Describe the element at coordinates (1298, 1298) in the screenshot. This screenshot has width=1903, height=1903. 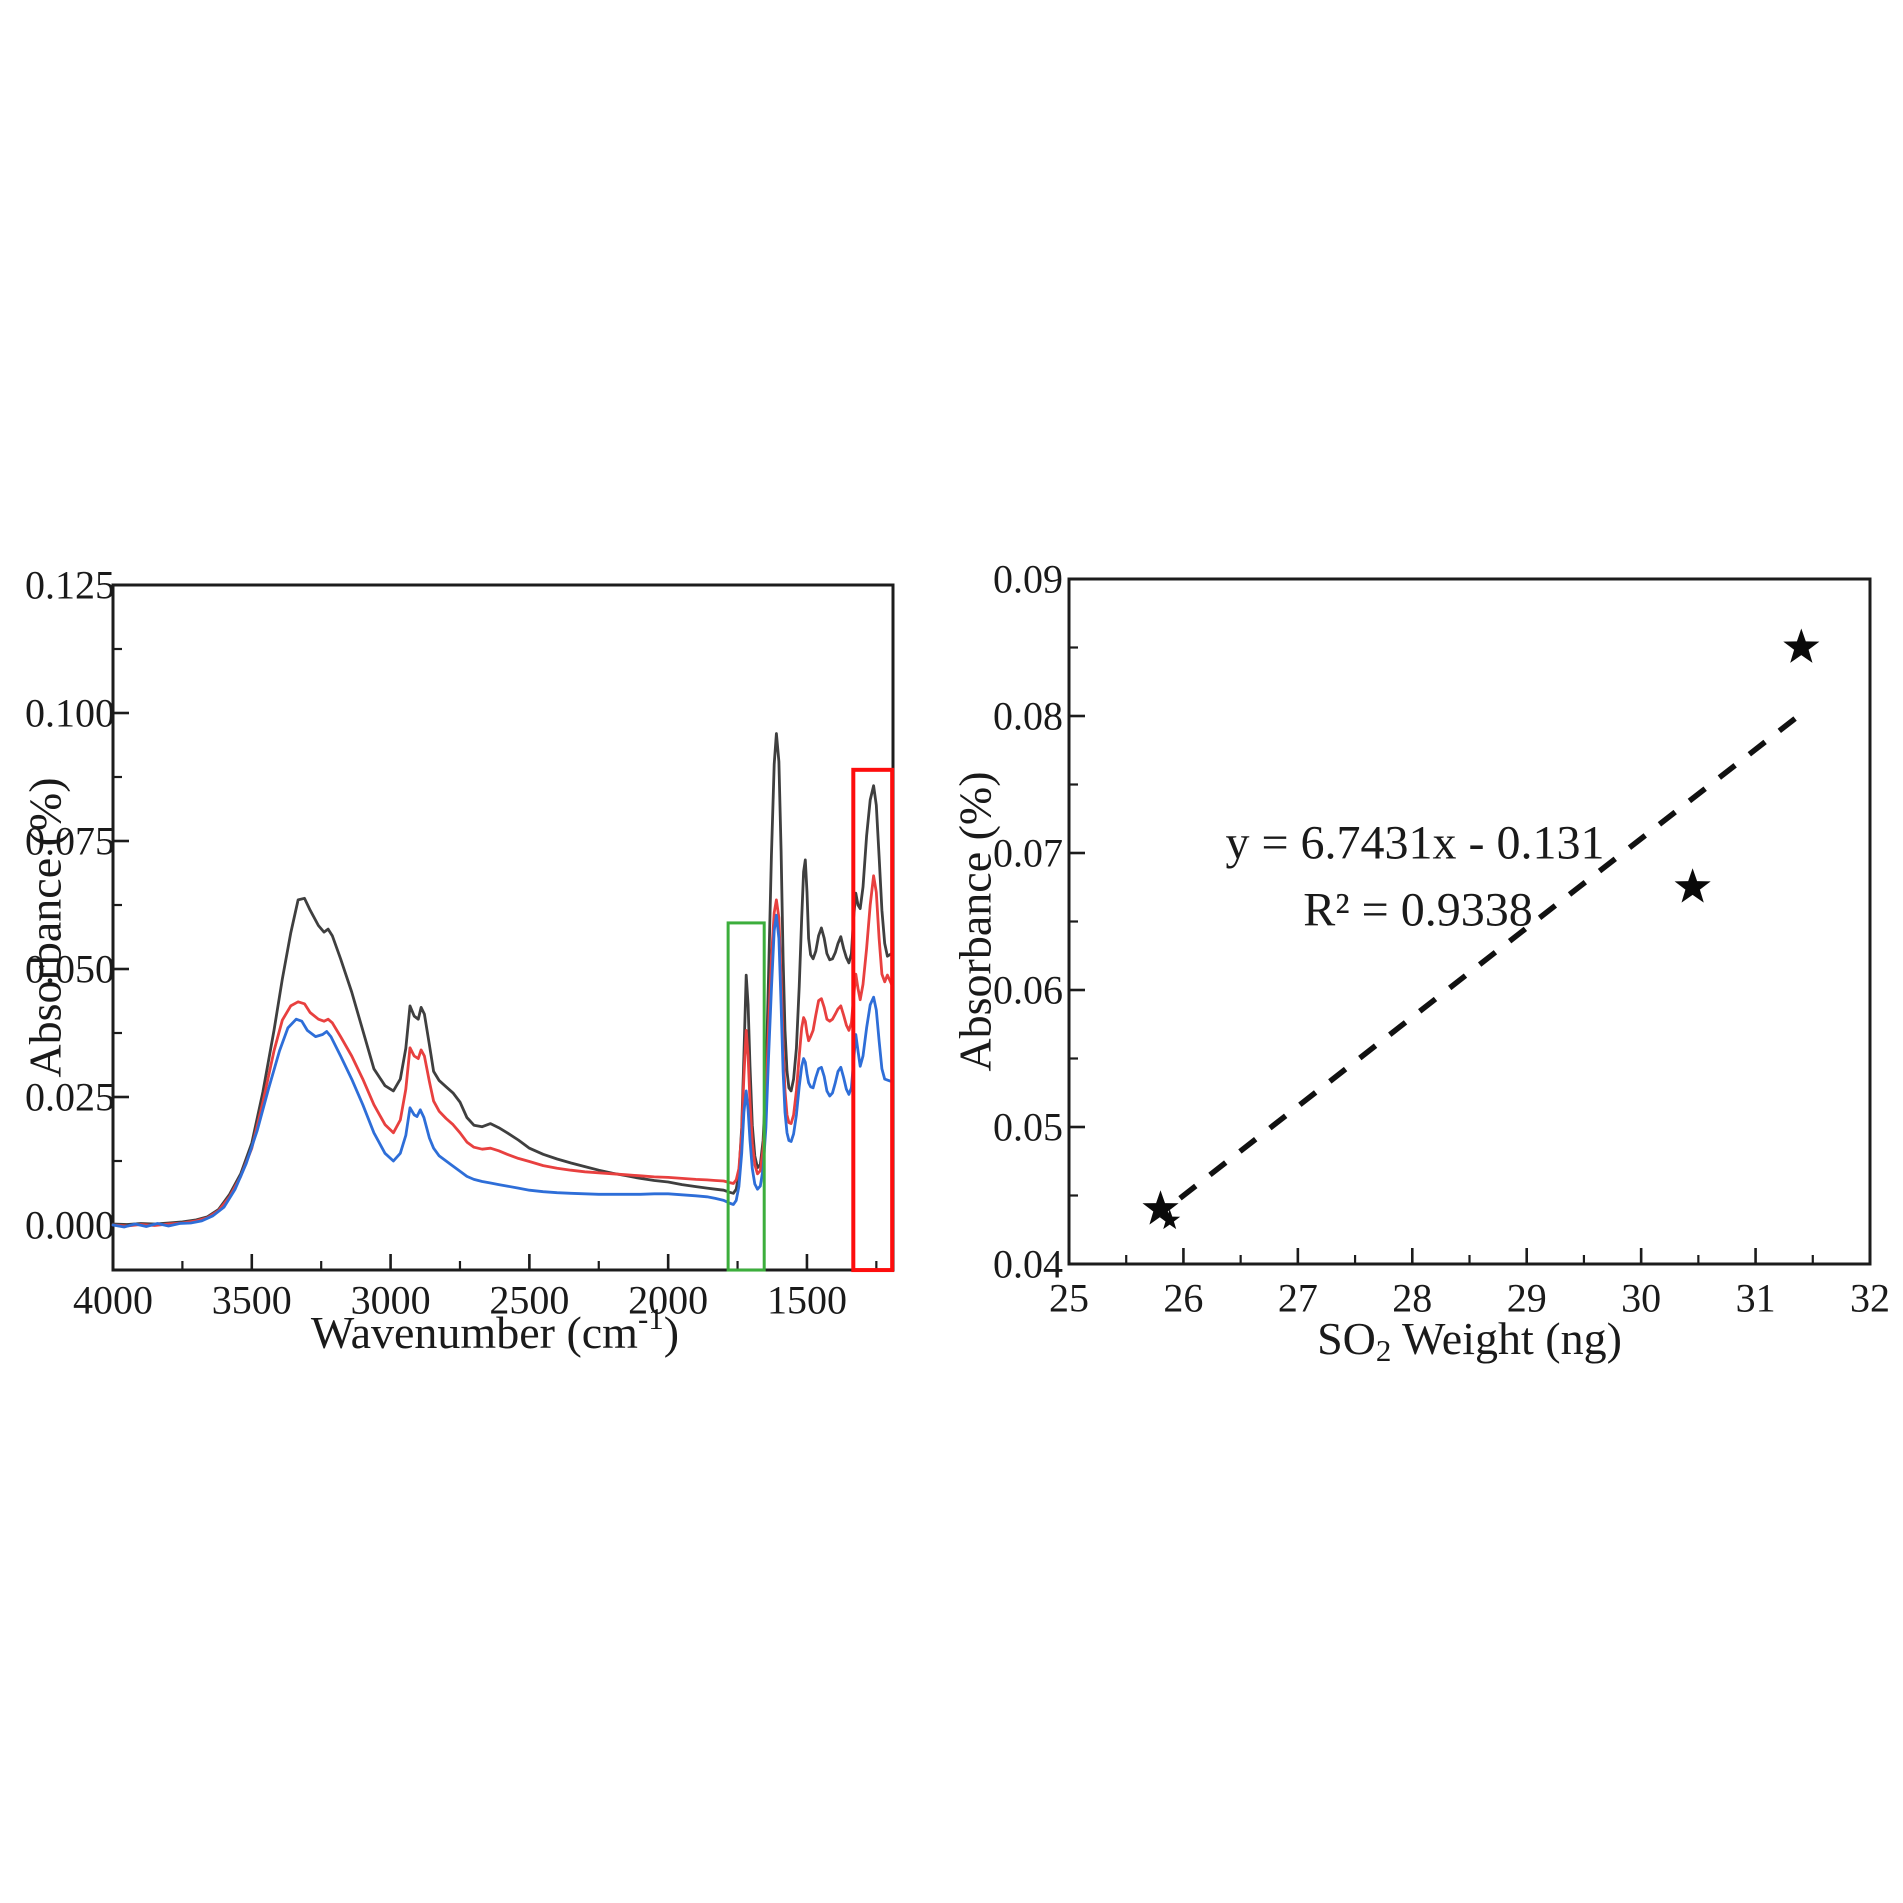
I see `right-x-tick-label: 27` at that location.